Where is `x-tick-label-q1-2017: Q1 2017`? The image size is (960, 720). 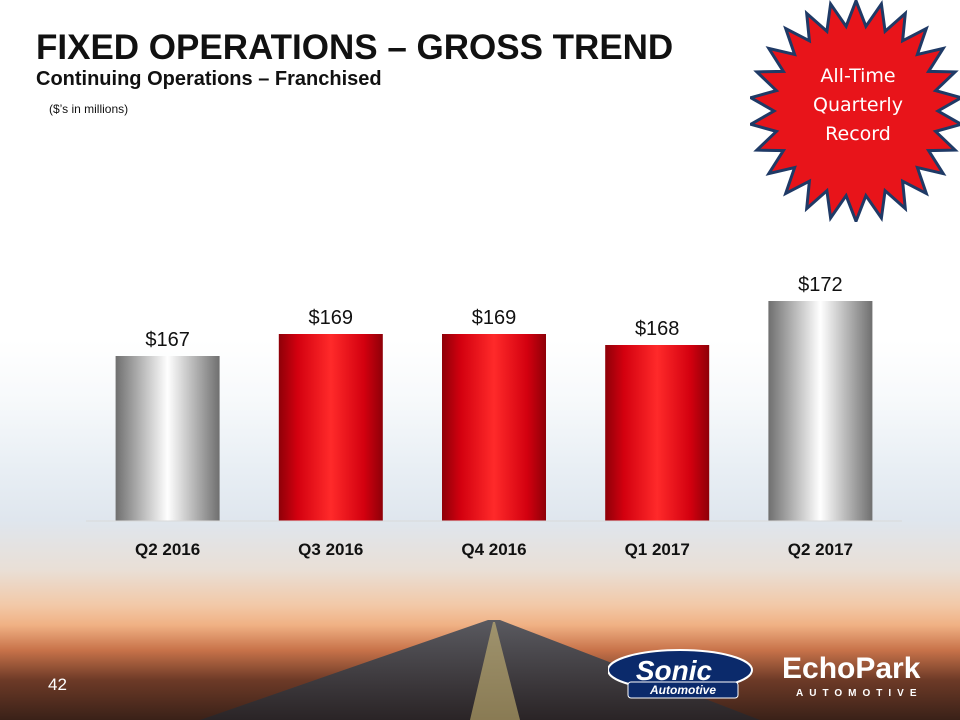 x-tick-label-q1-2017: Q1 2017 is located at coordinates (657, 549).